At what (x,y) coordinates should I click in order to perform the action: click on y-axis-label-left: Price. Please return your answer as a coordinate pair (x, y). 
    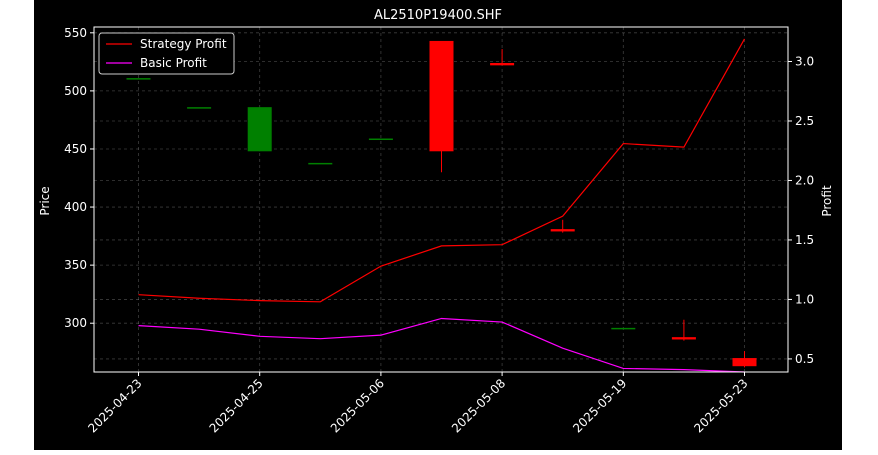
    Looking at the image, I should click on (45, 200).